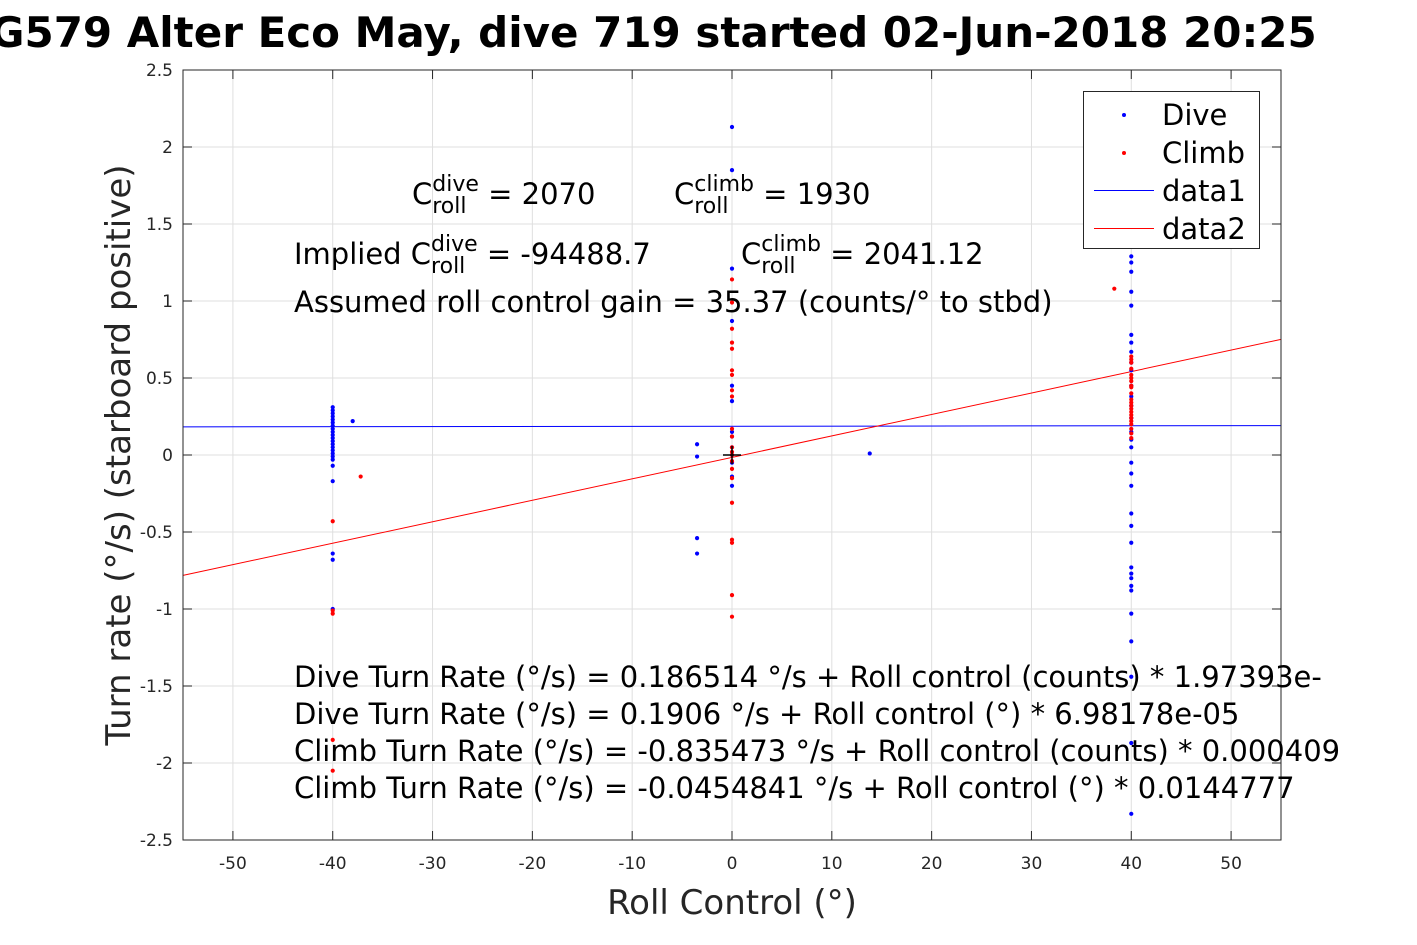 Image resolution: width=1417 pixels, height=945 pixels. What do you see at coordinates (632, 864) in the screenshot?
I see `x-tick-label: -10` at bounding box center [632, 864].